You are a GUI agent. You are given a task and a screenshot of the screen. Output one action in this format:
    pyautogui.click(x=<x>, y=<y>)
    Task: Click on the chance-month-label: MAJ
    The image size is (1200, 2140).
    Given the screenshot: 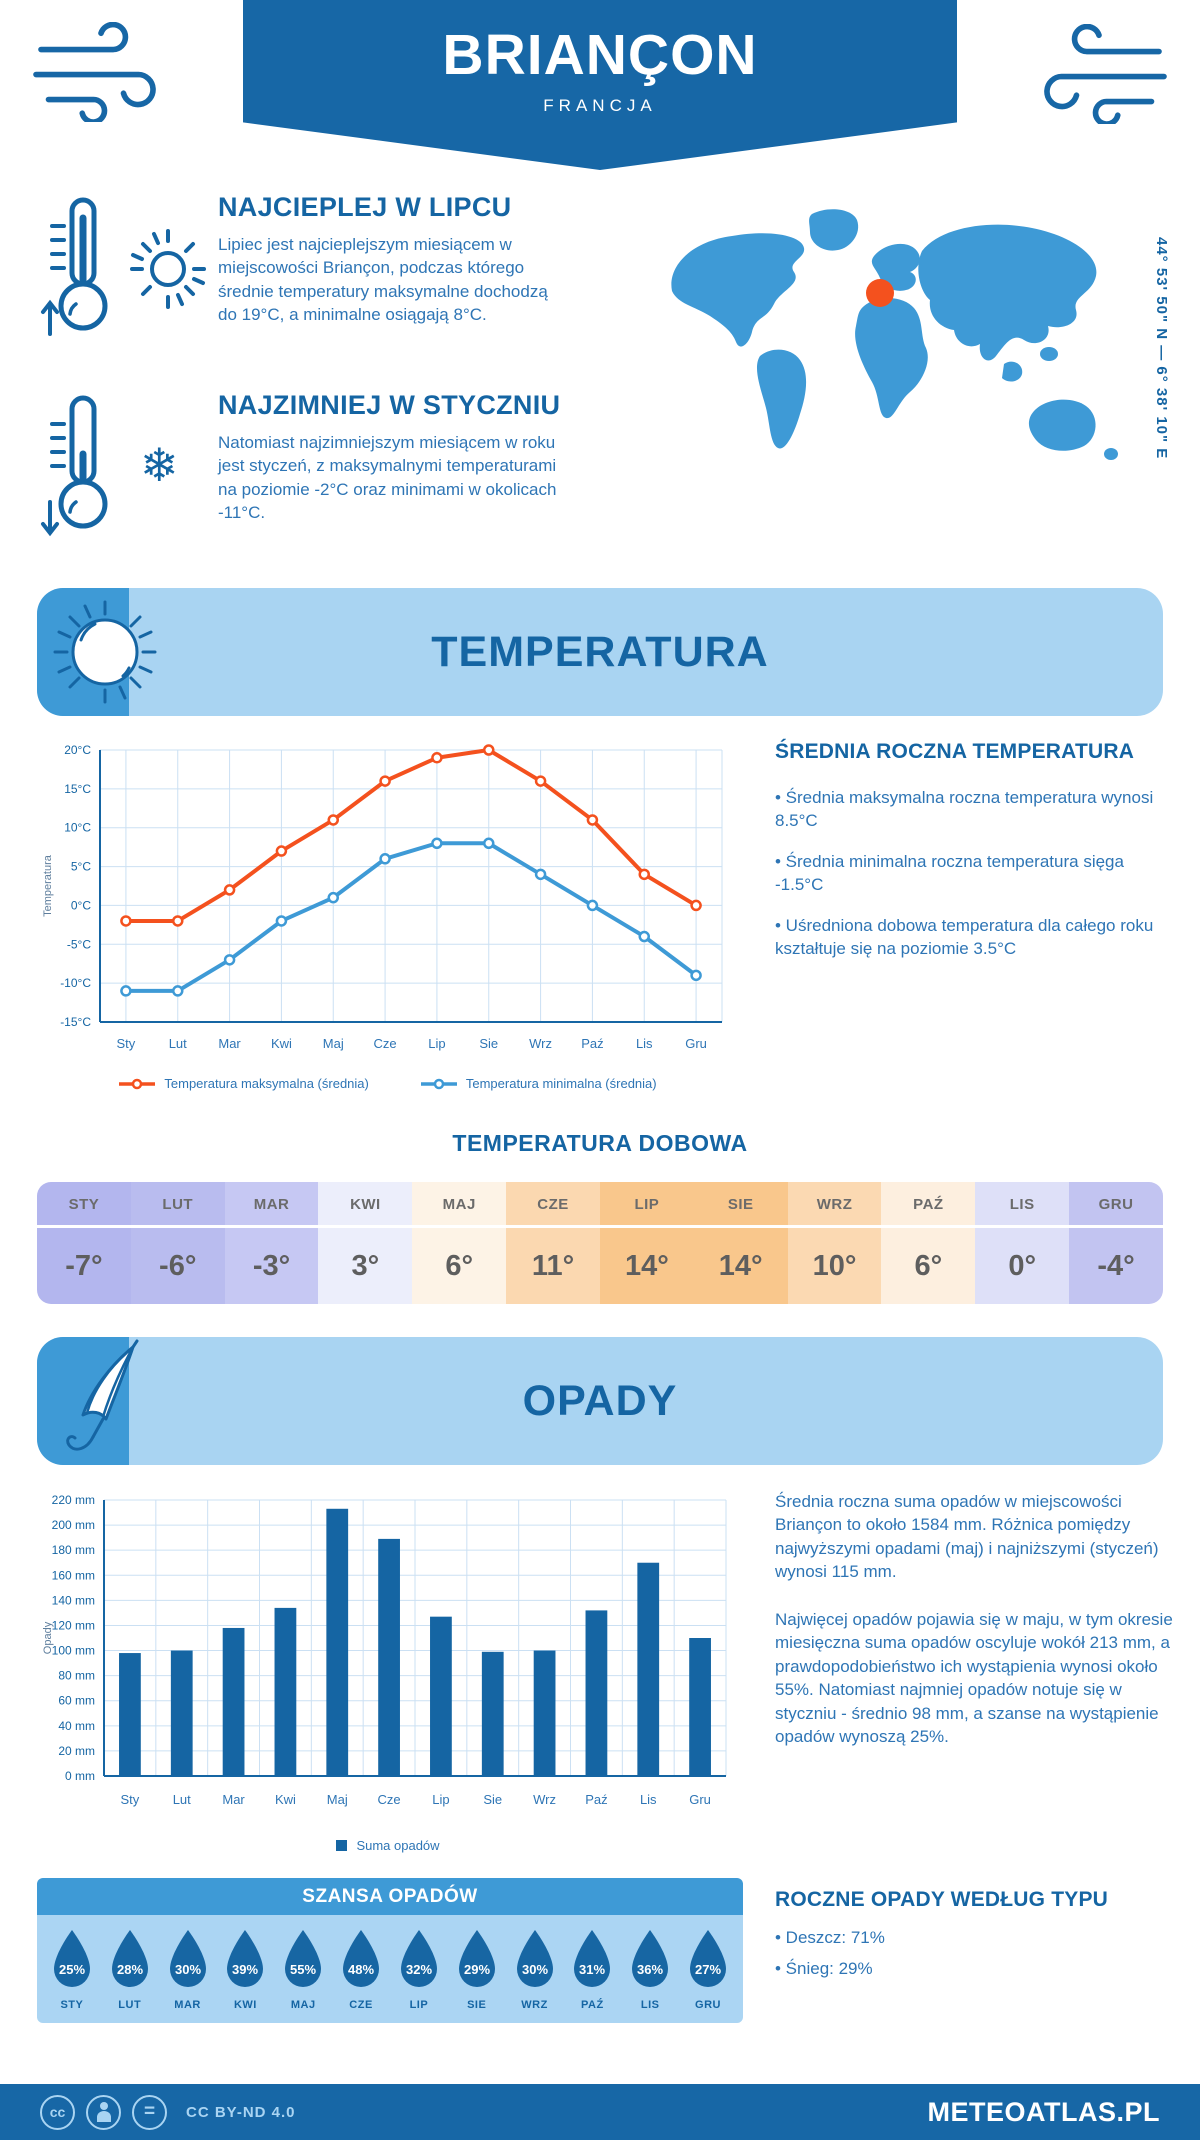 What is the action you would take?
    pyautogui.click(x=303, y=2005)
    